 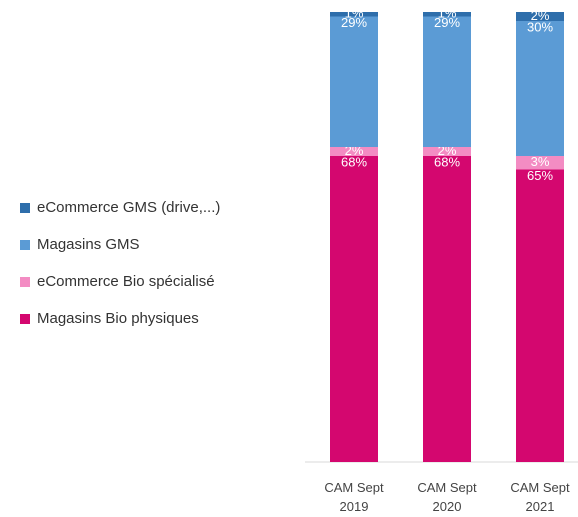 What do you see at coordinates (118, 318) in the screenshot?
I see `legend-label: Magasins Bio physiques` at bounding box center [118, 318].